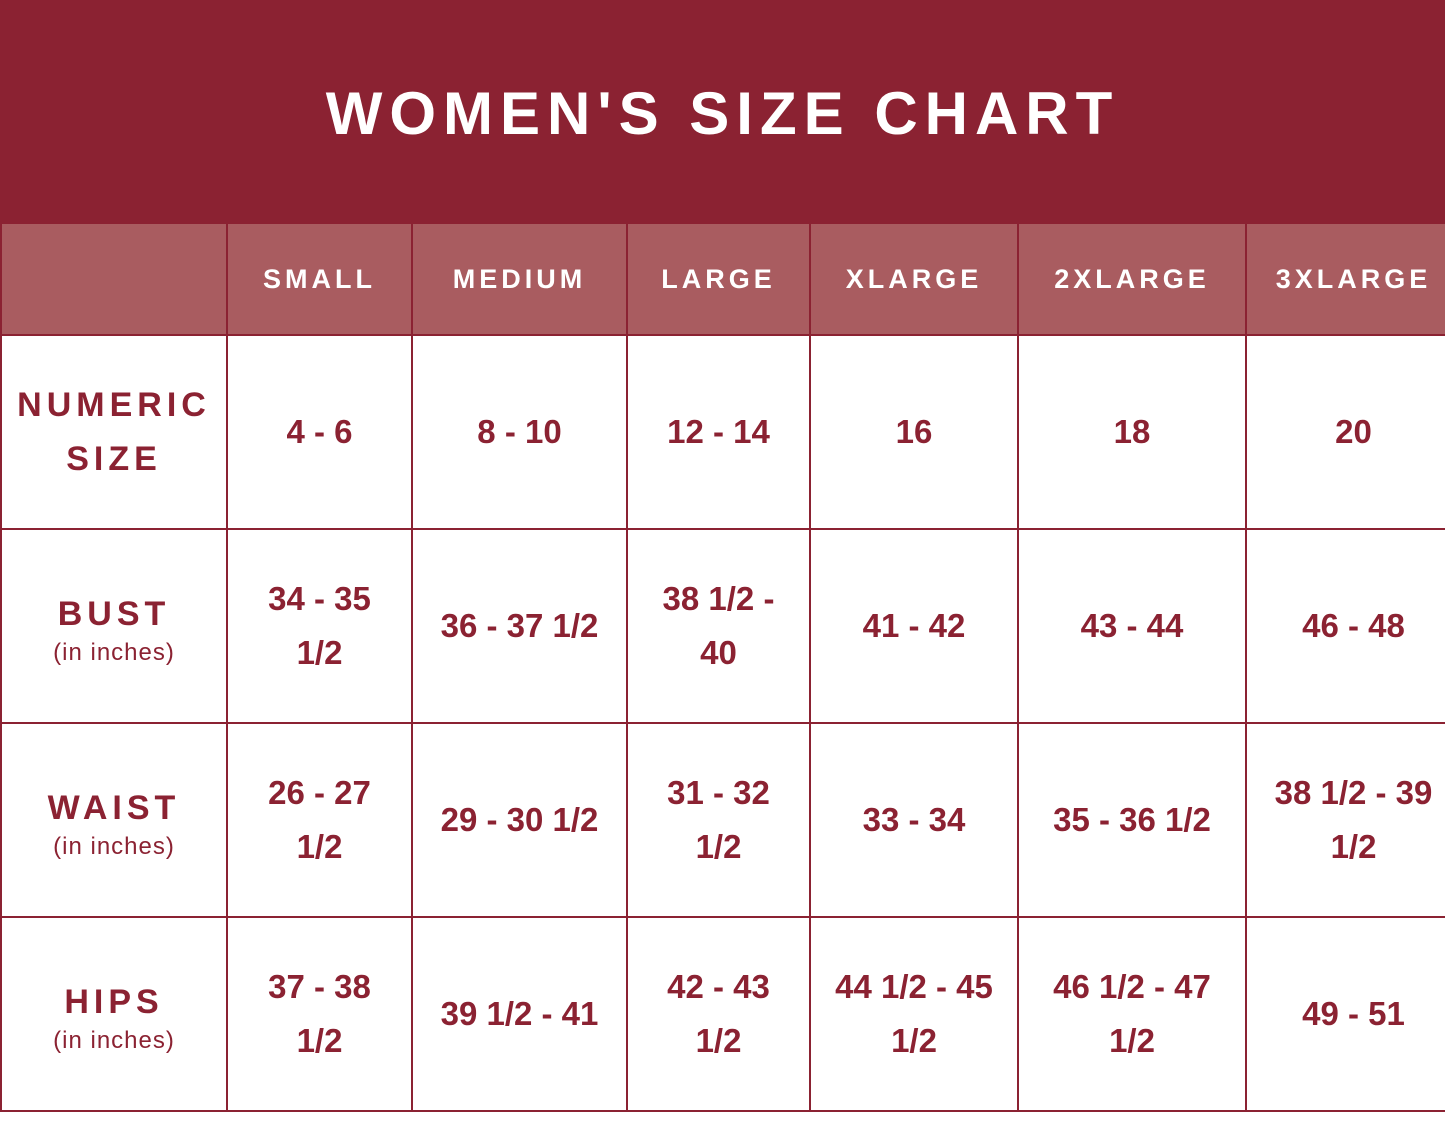  Describe the element at coordinates (718, 626) in the screenshot. I see `size-value: 38 1/2 - 40` at that location.